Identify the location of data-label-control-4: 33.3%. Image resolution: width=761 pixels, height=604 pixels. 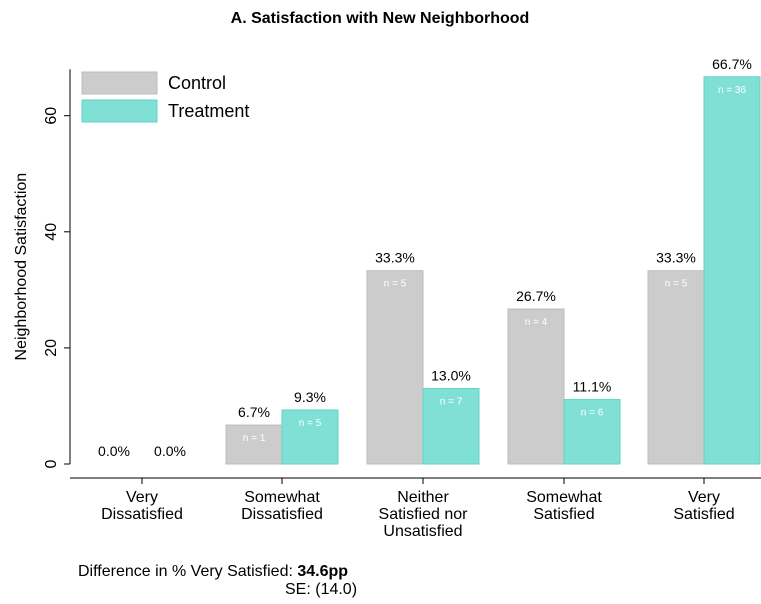
(676, 258).